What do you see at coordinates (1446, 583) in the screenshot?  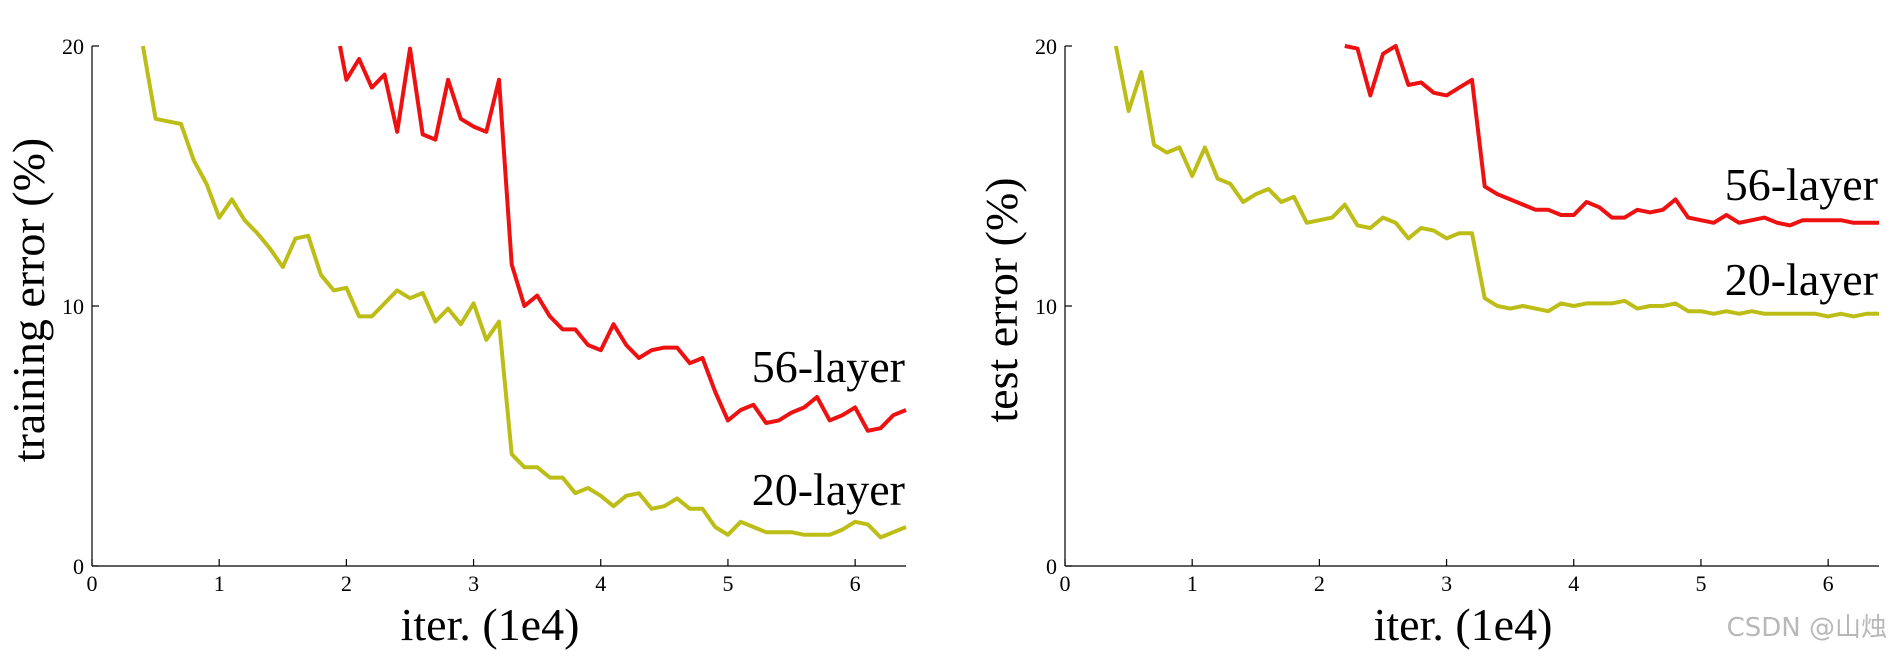 I see `test-x-tick-label: 3` at bounding box center [1446, 583].